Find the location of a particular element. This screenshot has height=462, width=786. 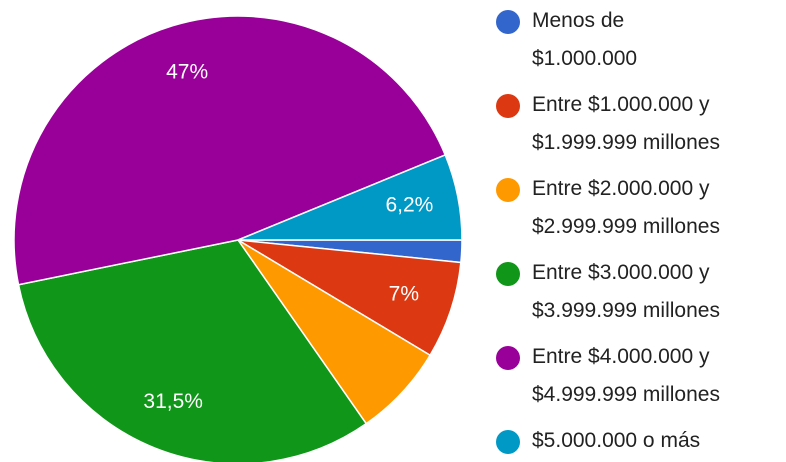

slice is located at coordinates (350, 197).